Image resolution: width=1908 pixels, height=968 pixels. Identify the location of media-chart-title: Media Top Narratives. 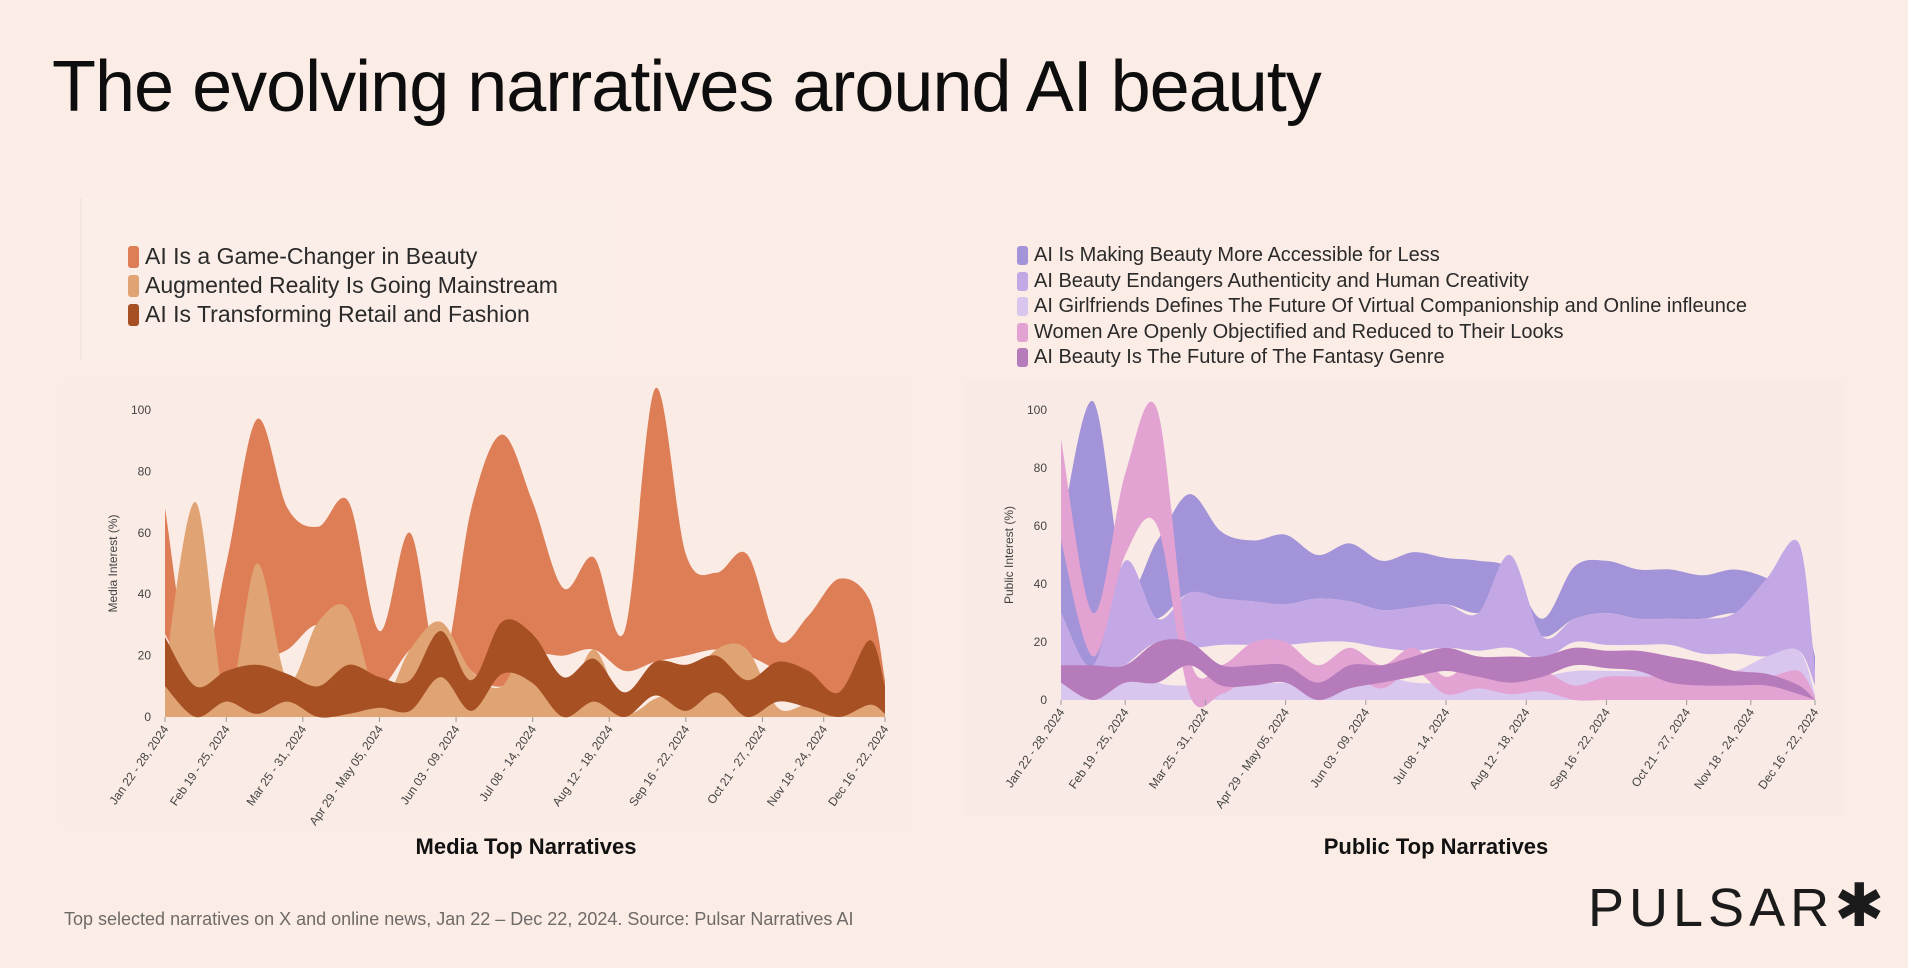
(526, 846).